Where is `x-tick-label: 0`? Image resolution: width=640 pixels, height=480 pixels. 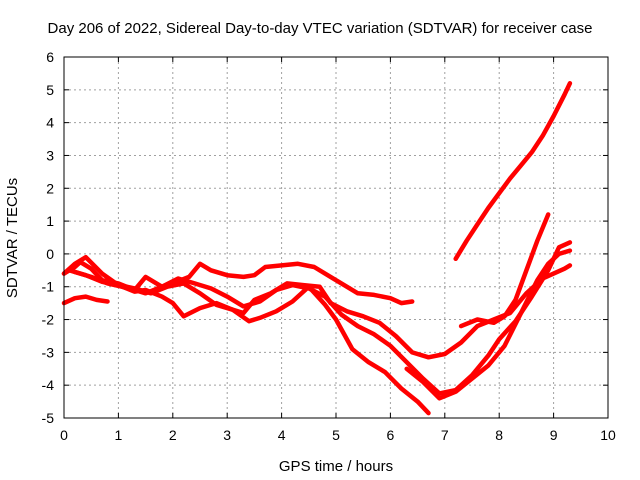 x-tick-label: 0 is located at coordinates (64, 435).